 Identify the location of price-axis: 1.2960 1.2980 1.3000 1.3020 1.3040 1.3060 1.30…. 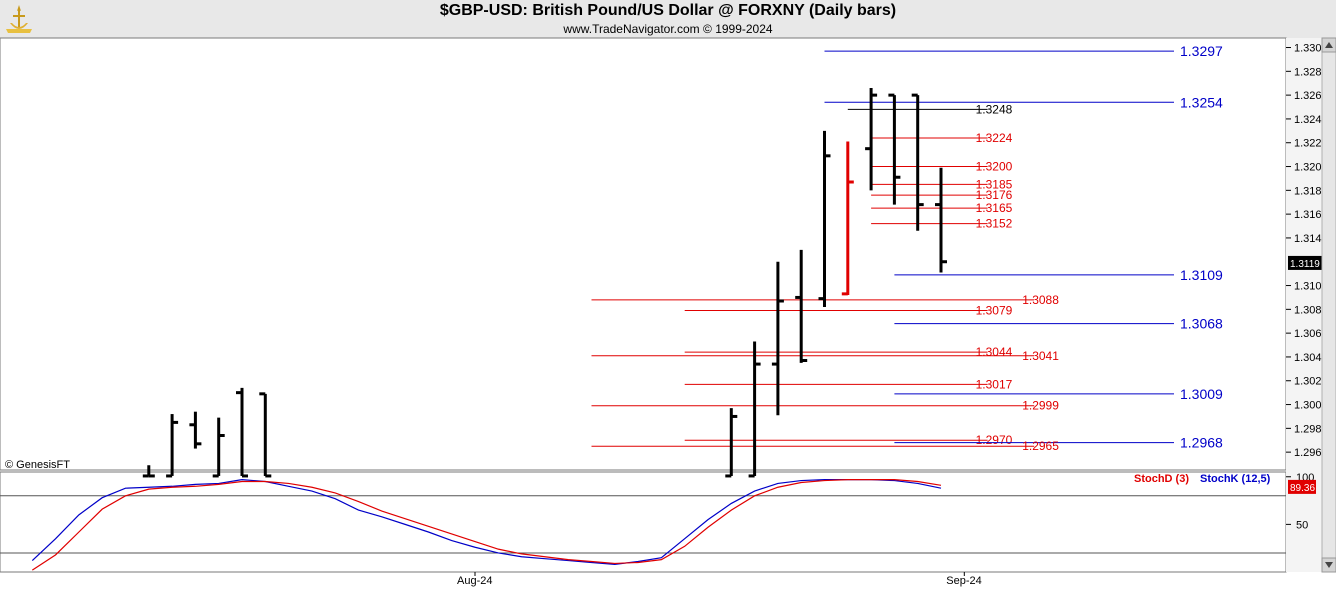
(1307, 251).